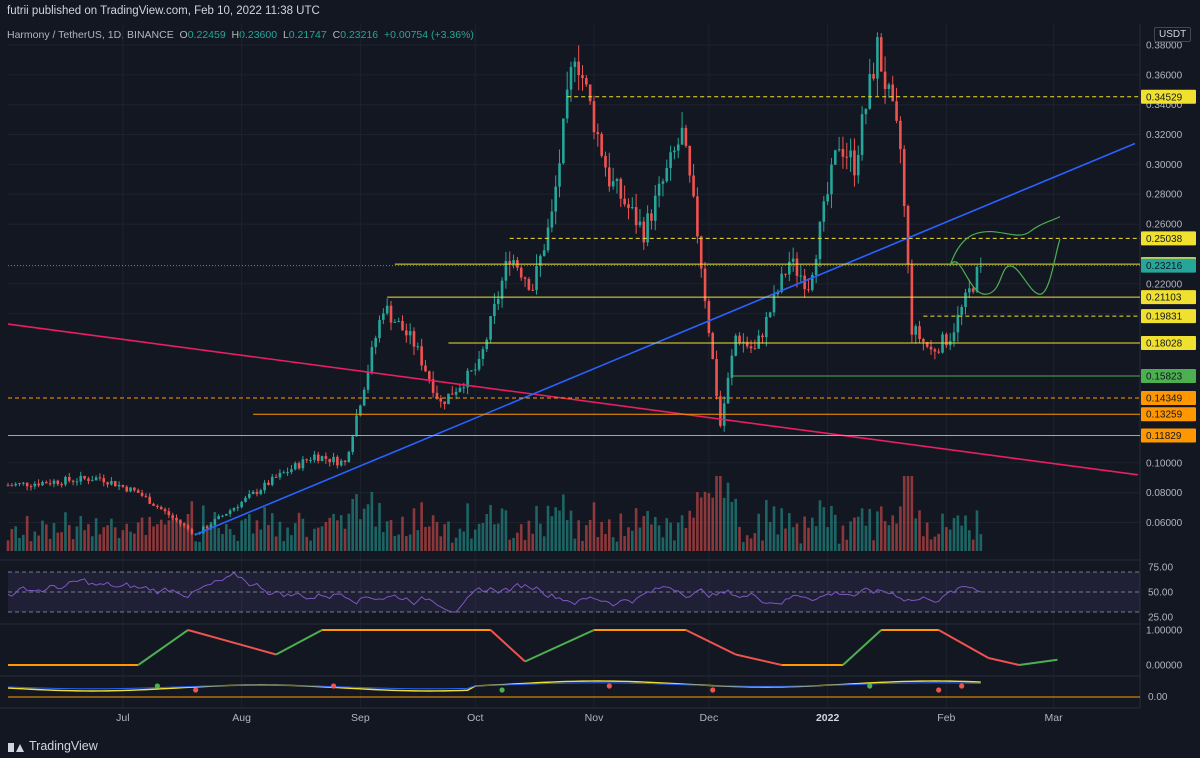  Describe the element at coordinates (946, 718) in the screenshot. I see `x-tick-label: Feb` at that location.